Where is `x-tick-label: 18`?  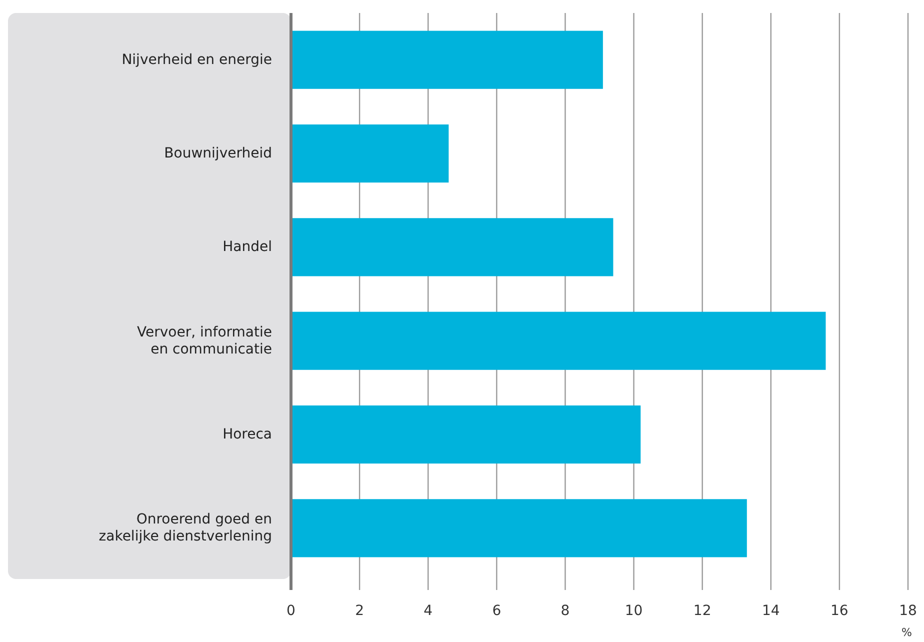 x-tick-label: 18 is located at coordinates (908, 611).